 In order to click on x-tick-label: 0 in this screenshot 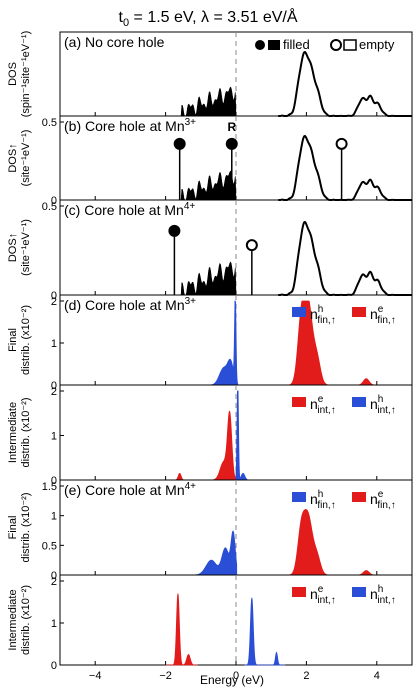, I will do `click(236, 676)`.